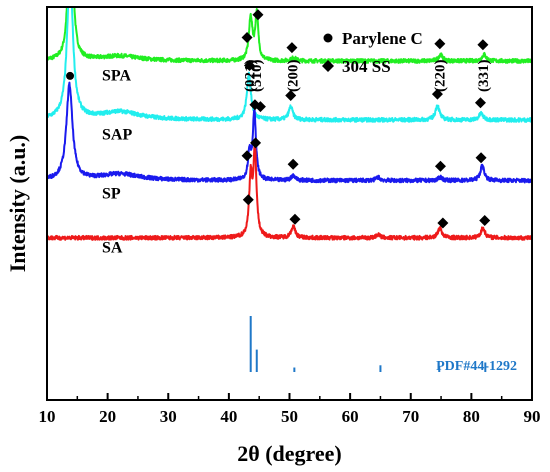 The image size is (550, 472). I want to click on x-tick-label: 80, so click(471, 416).